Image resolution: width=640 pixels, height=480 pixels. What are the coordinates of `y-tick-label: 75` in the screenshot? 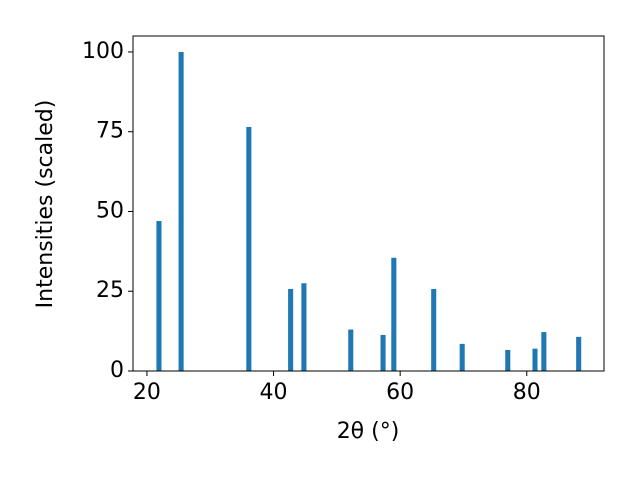 It's located at (110, 131).